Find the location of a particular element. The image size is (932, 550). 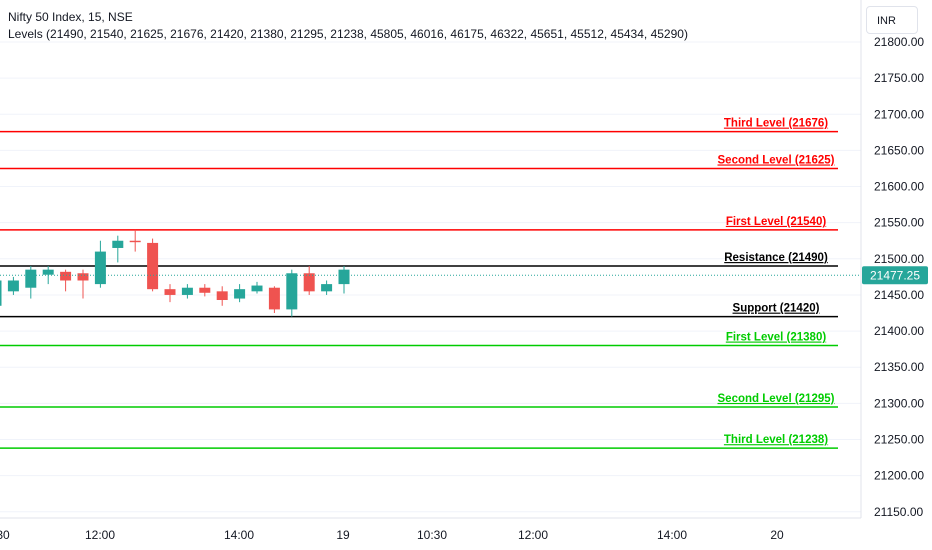

price-tick-label: 21400.00 is located at coordinates (899, 331).